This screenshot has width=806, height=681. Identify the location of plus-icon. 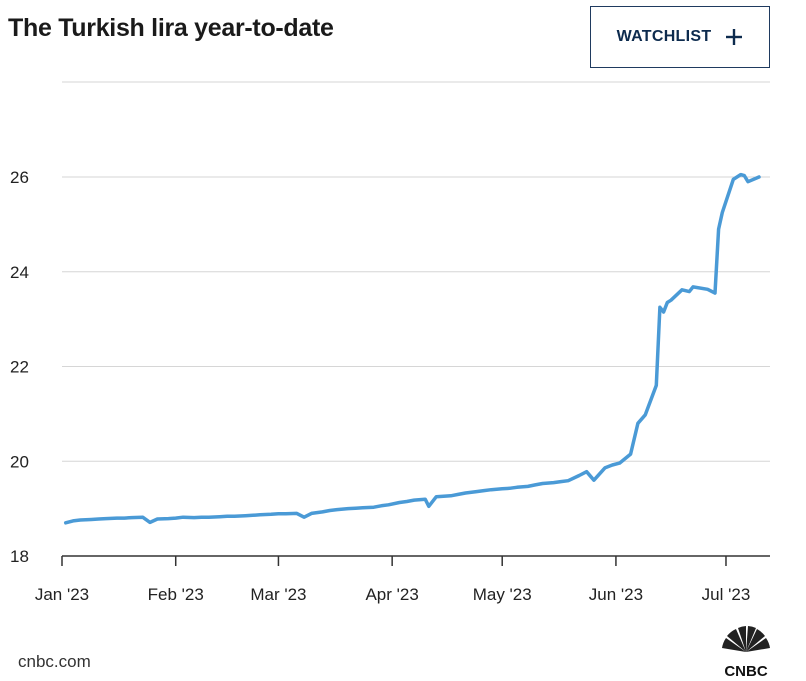
(734, 37).